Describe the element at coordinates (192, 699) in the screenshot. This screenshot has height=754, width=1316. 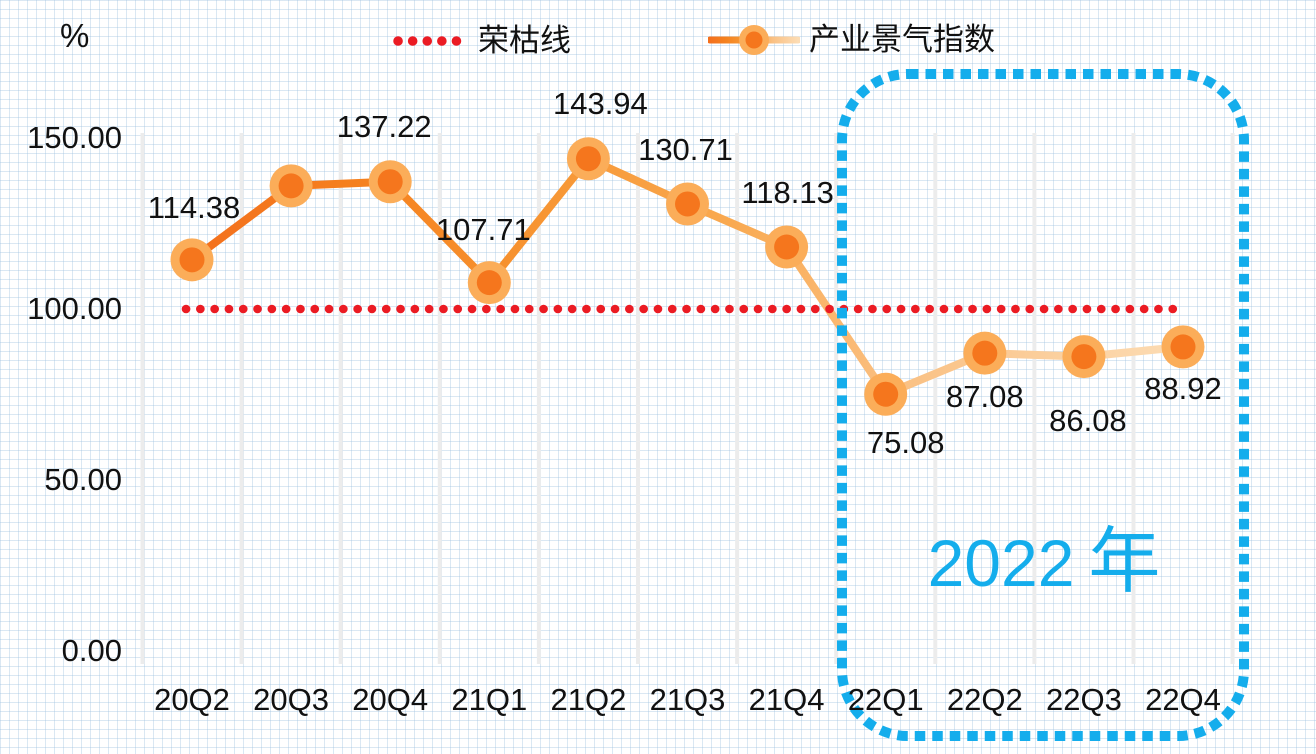
I see `x-tick-label: 20Q2` at that location.